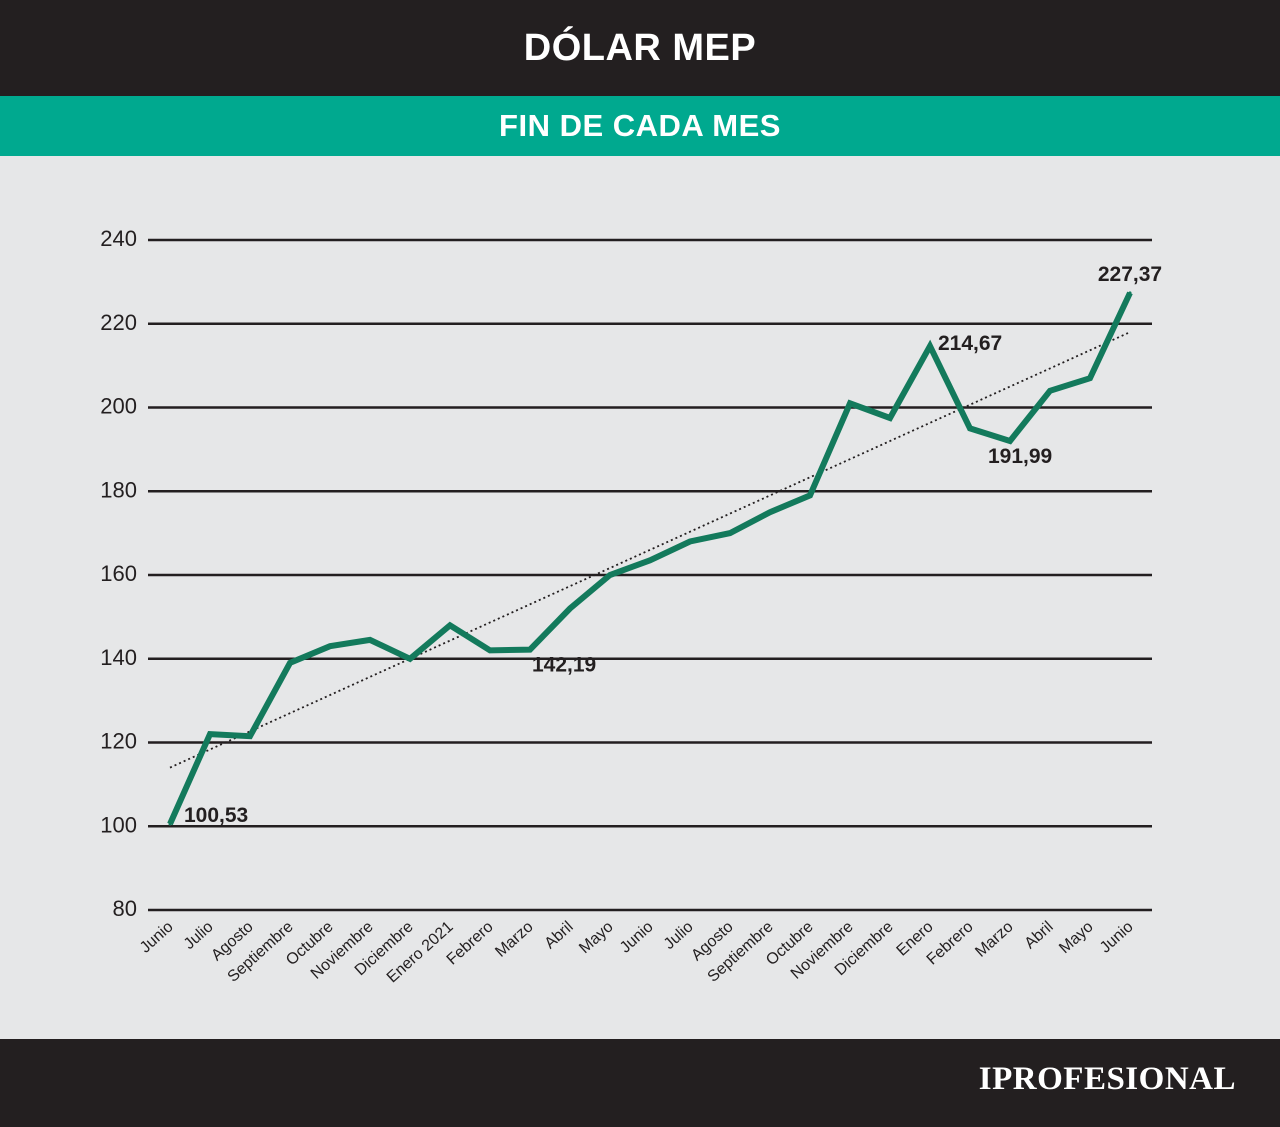  What do you see at coordinates (125, 908) in the screenshot?
I see `y-tick-label: 80` at bounding box center [125, 908].